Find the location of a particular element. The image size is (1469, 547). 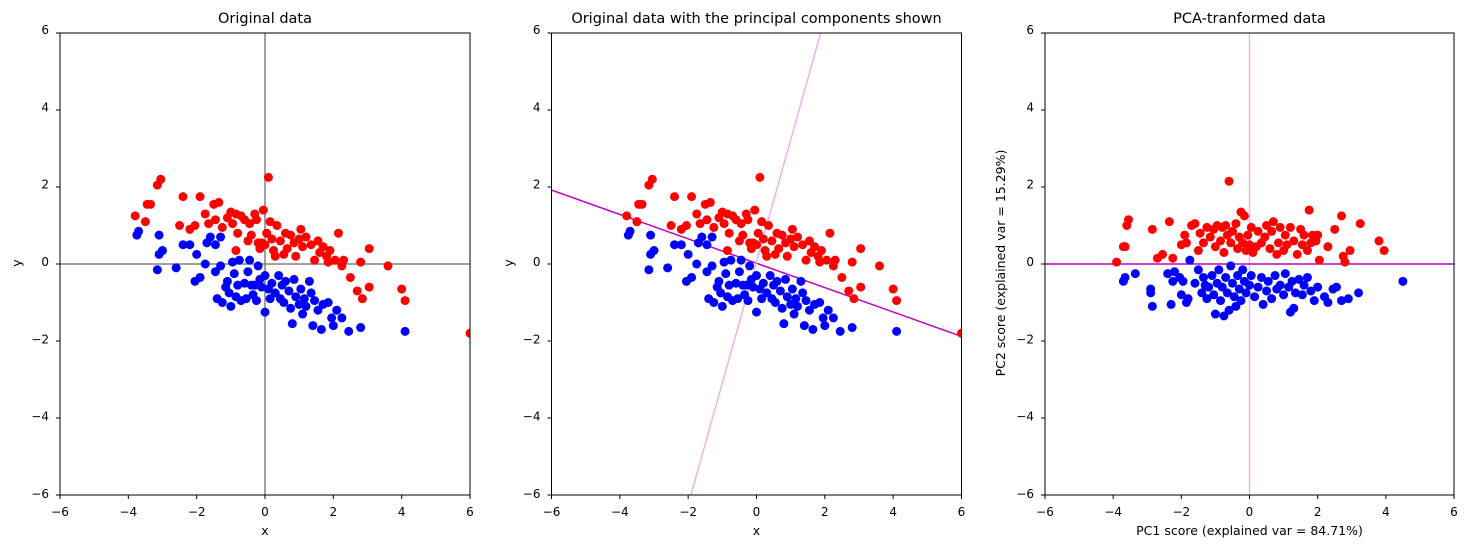

y-tick-label: −6 is located at coordinates (532, 494).